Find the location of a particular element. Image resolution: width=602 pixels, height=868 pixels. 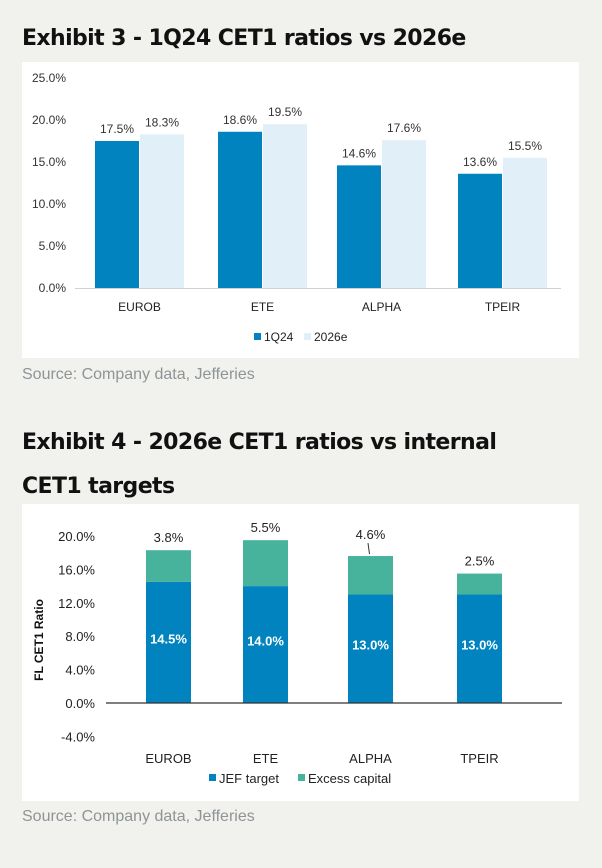

data-label: 18.3% is located at coordinates (162, 122).